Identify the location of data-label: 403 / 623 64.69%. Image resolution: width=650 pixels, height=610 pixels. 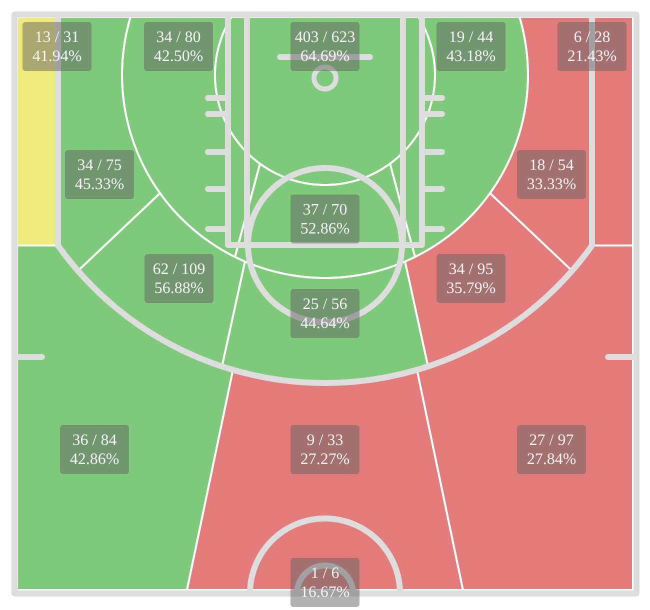
(325, 47).